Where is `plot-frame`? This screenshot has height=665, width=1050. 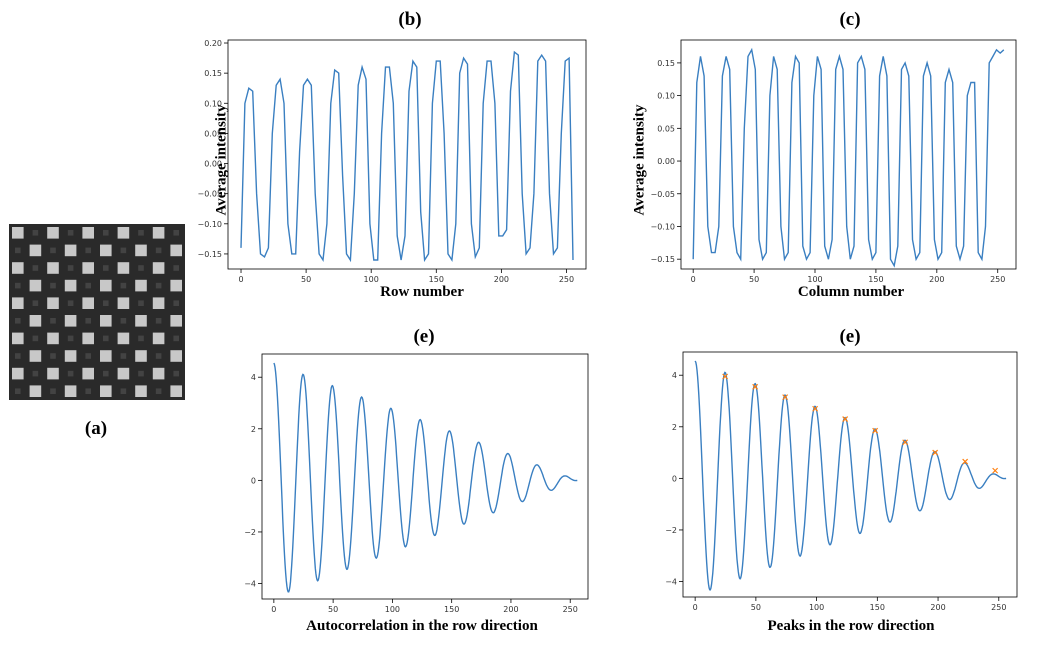 plot-frame is located at coordinates (850, 474).